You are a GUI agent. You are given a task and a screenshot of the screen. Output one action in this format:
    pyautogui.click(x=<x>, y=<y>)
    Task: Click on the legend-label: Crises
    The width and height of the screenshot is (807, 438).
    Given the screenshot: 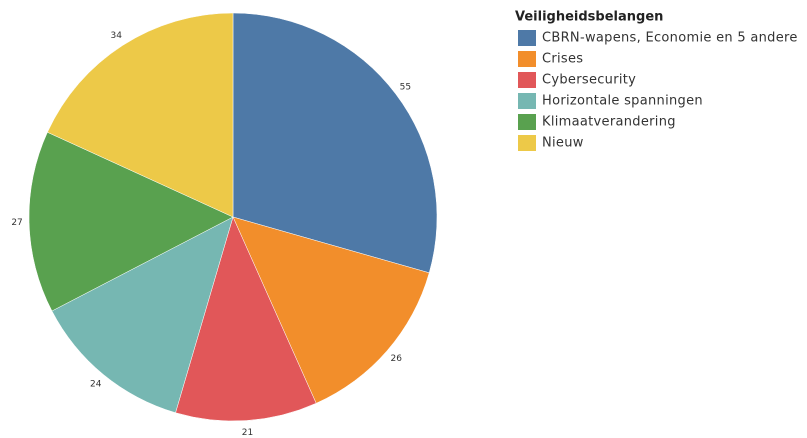 What is the action you would take?
    pyautogui.click(x=562, y=59)
    